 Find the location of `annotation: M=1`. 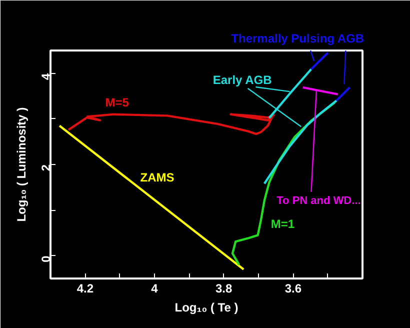

annotation: M=1 is located at coordinates (282, 224).